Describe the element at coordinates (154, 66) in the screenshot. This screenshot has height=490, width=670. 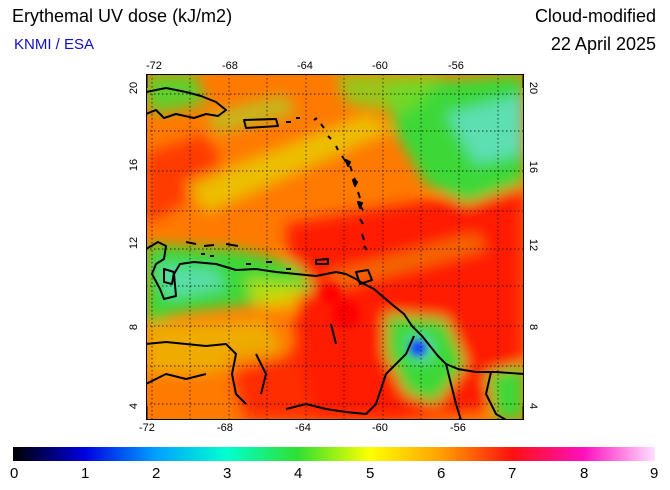
I see `lon-tick-top: -72` at that location.